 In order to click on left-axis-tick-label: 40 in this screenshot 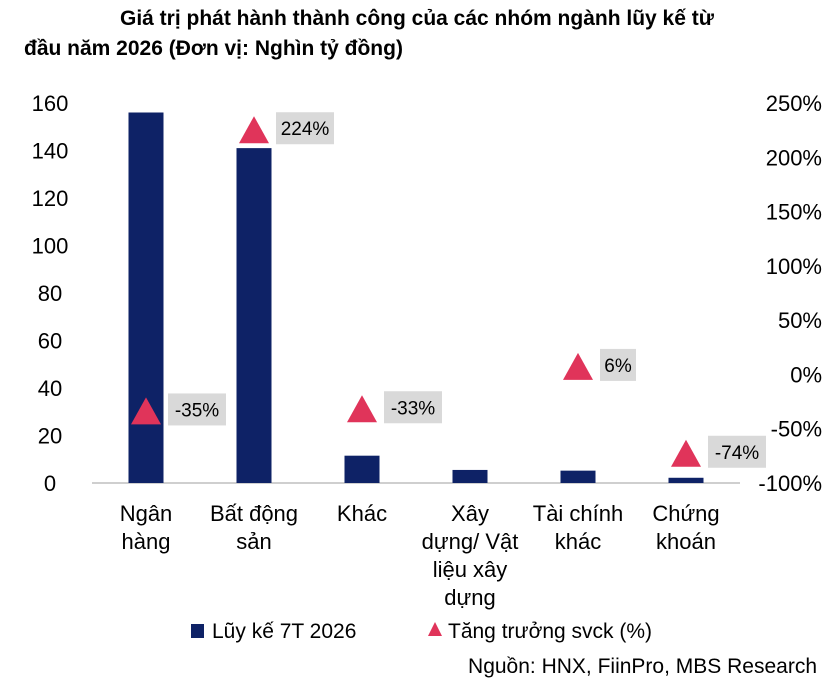, I will do `click(50, 388)`.